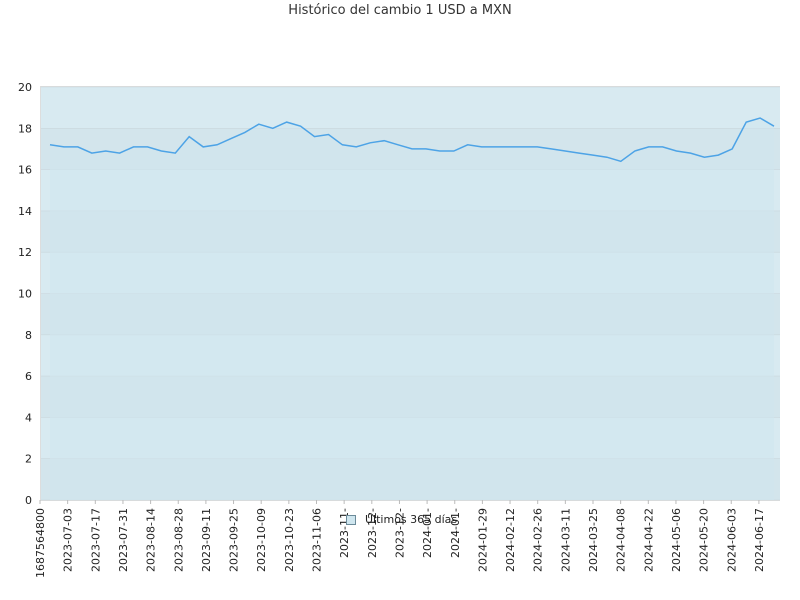 Image resolution: width=800 pixels, height=600 pixels. Describe the element at coordinates (68, 540) in the screenshot. I see `x-tick-label: 2023-07-03` at that location.